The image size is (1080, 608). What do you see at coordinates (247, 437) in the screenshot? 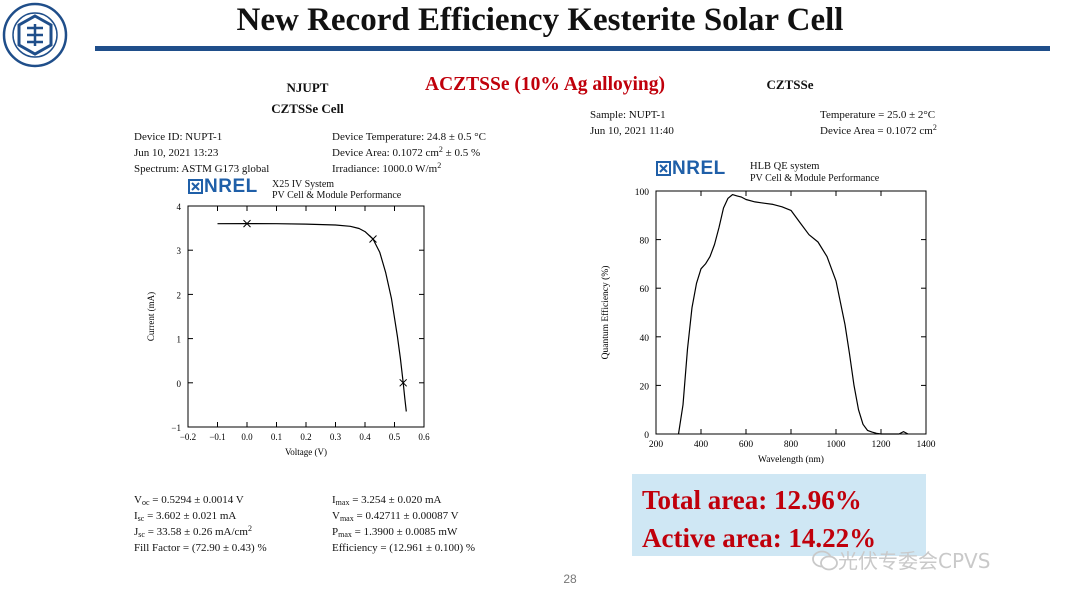
I see `x-tick-label: 0.0` at bounding box center [247, 437].